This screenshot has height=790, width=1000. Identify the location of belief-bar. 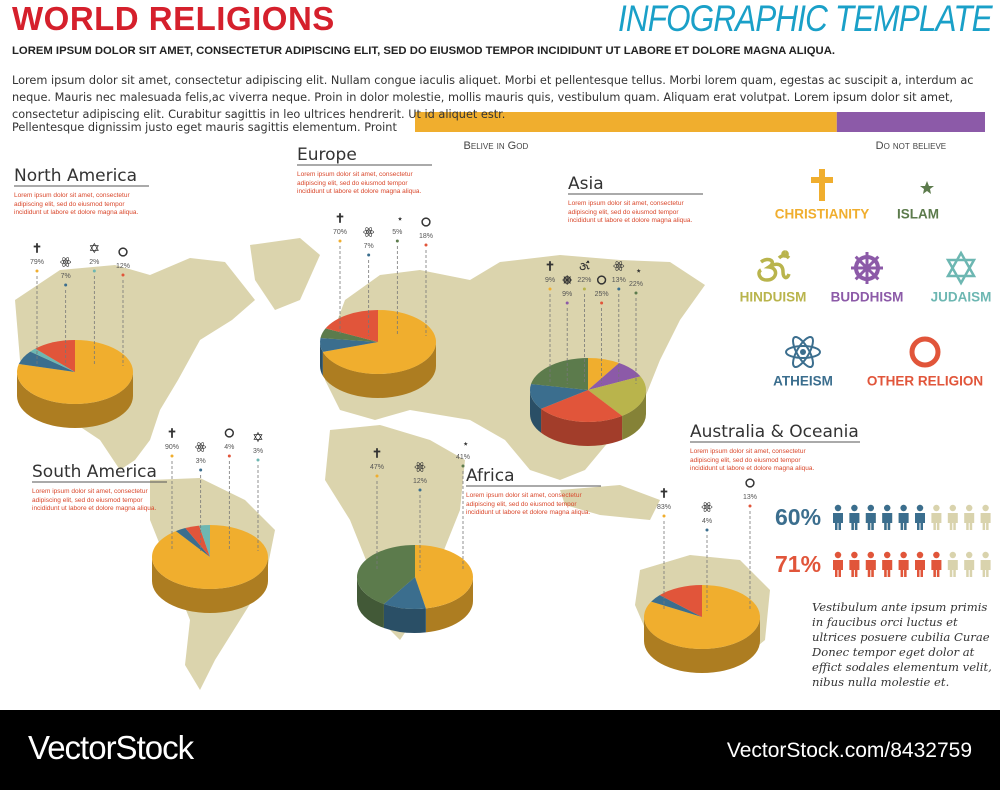
(626, 122).